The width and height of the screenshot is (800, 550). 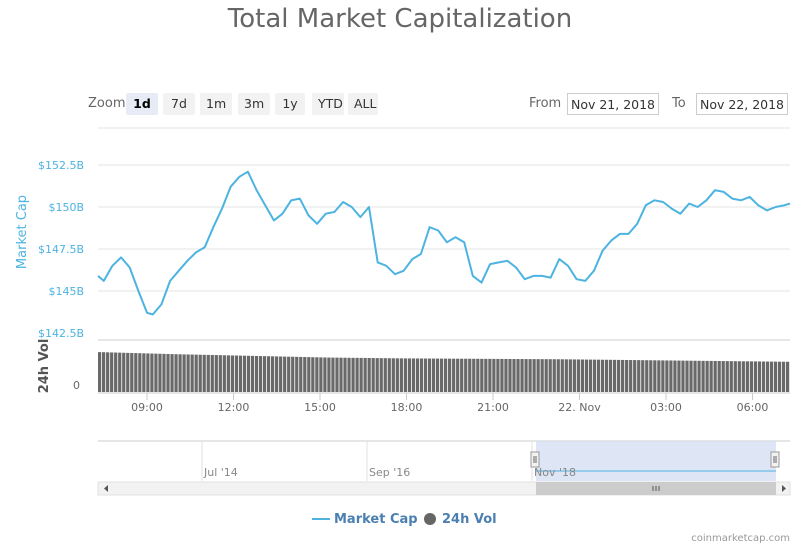 What do you see at coordinates (106, 488) in the screenshot?
I see `scroll-left-arrow-icon` at bounding box center [106, 488].